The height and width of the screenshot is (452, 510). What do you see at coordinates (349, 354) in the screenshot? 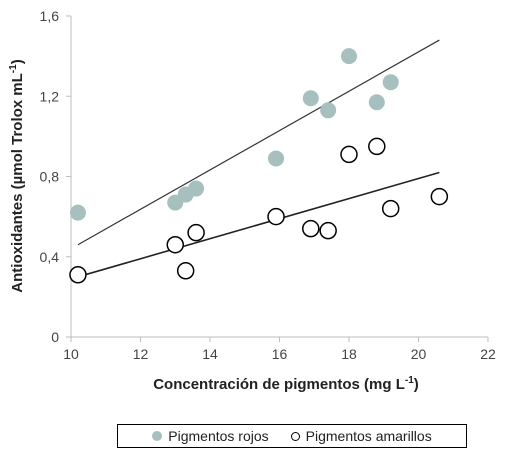
I see `x-tick-label: 18` at bounding box center [349, 354].